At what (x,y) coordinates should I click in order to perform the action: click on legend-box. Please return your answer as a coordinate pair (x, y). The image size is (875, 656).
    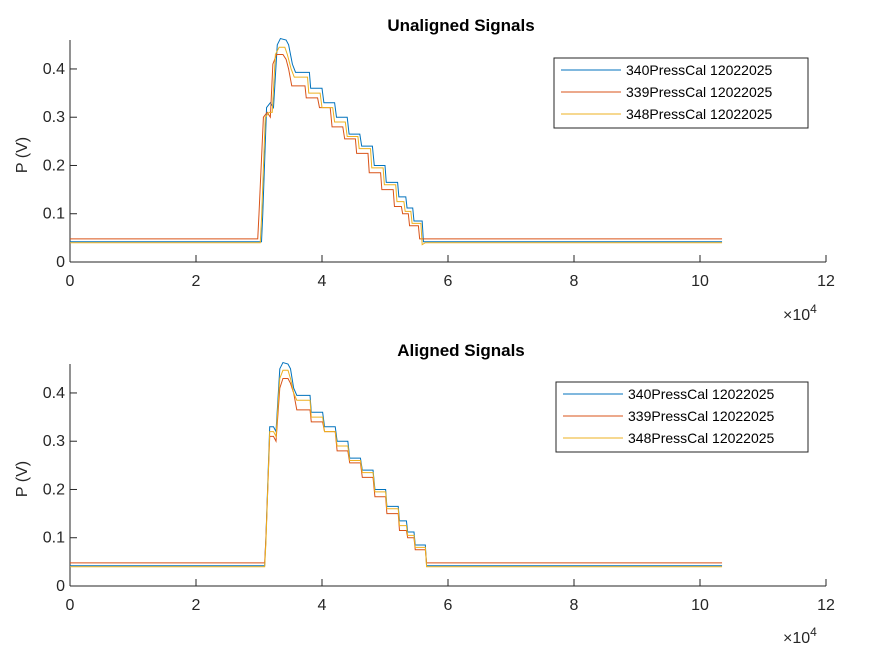
    Looking at the image, I should click on (682, 417).